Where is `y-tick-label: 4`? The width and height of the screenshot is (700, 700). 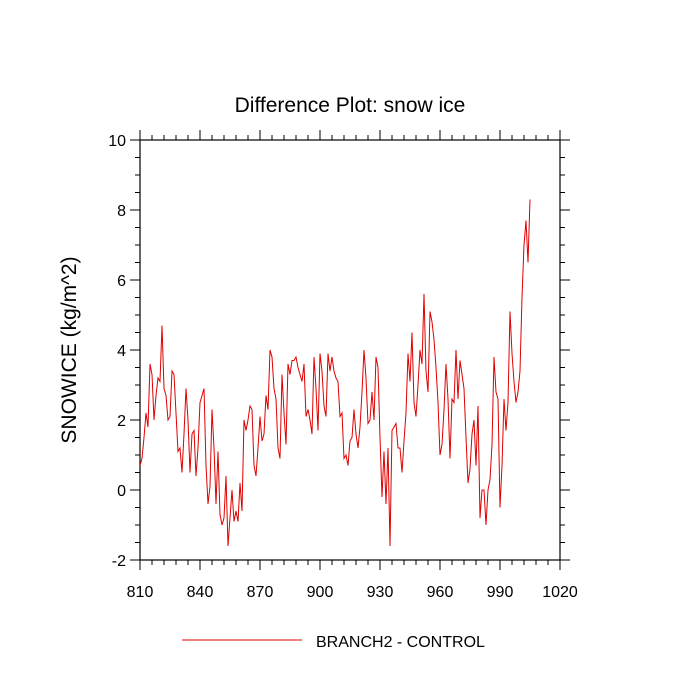 y-tick-label: 4 is located at coordinates (121, 351).